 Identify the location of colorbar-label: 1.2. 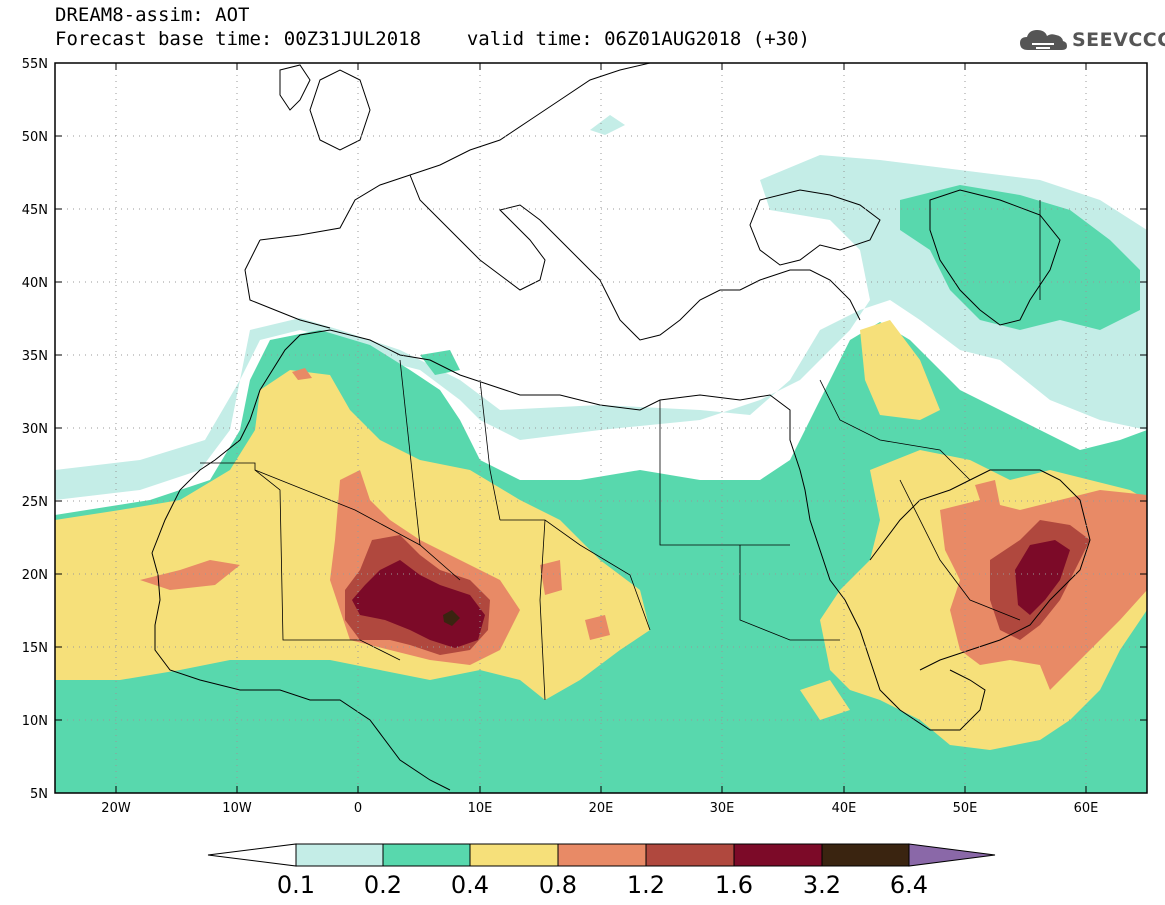
(646, 885).